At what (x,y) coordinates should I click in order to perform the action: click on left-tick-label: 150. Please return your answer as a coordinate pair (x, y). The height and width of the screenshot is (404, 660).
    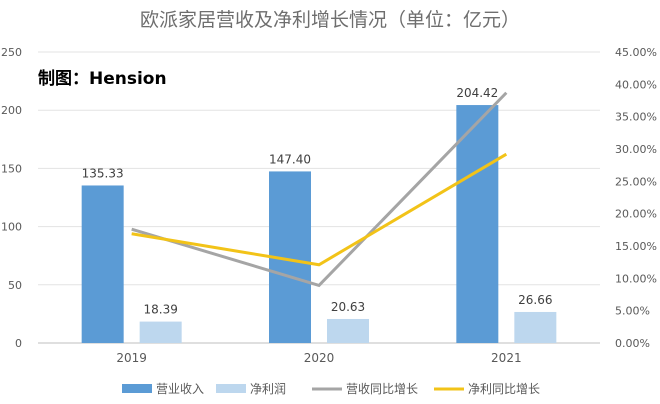
    Looking at the image, I should click on (11, 168).